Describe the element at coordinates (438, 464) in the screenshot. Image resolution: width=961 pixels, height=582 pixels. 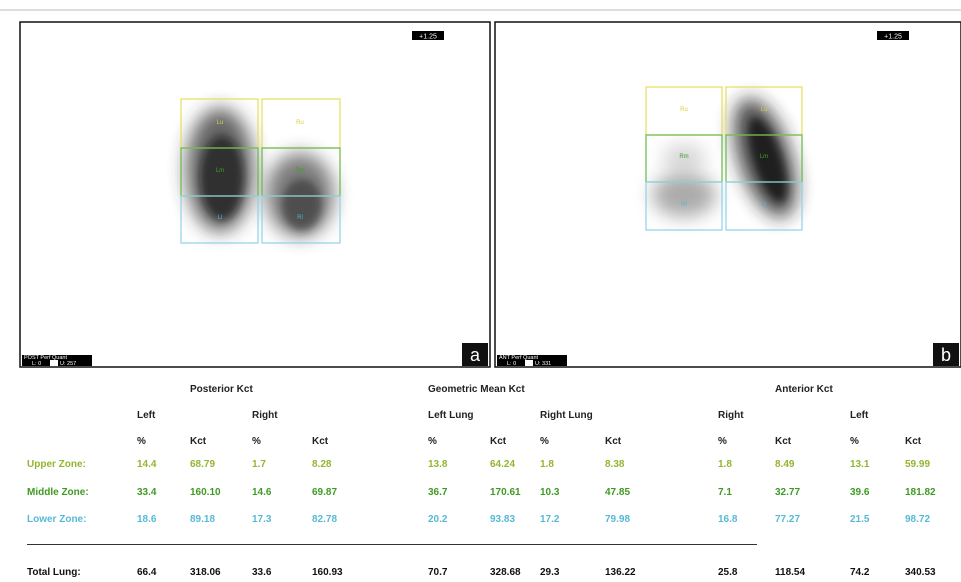
I see `cell: 13.8` at that location.